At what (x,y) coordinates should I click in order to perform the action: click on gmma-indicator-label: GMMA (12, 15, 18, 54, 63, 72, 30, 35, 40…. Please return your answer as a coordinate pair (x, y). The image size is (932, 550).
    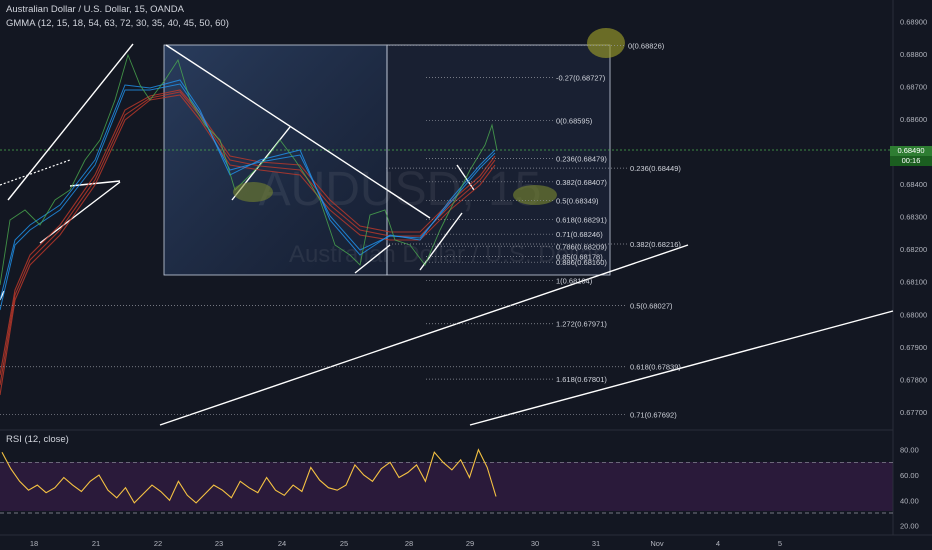
    Looking at the image, I should click on (117, 23).